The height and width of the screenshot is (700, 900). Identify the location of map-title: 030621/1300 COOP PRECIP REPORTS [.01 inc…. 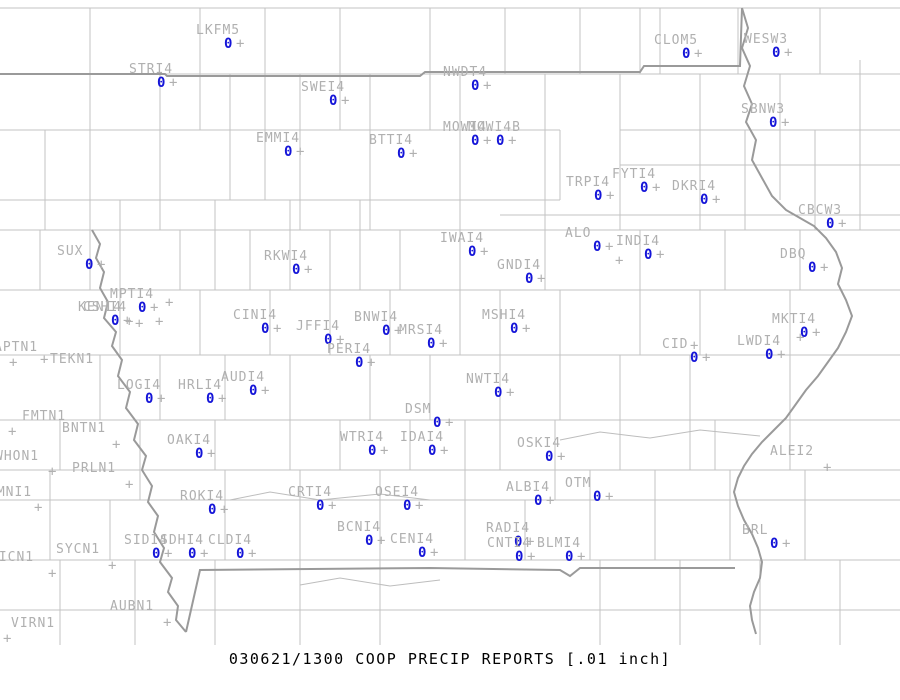
(450, 659).